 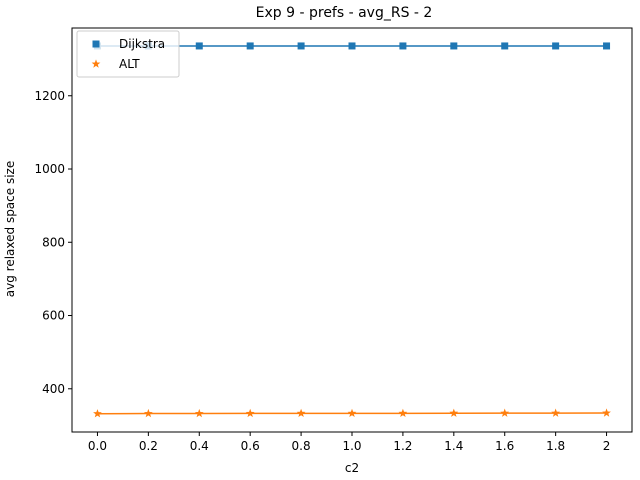 I want to click on legend: Dijkstra ALT, so click(x=128, y=54).